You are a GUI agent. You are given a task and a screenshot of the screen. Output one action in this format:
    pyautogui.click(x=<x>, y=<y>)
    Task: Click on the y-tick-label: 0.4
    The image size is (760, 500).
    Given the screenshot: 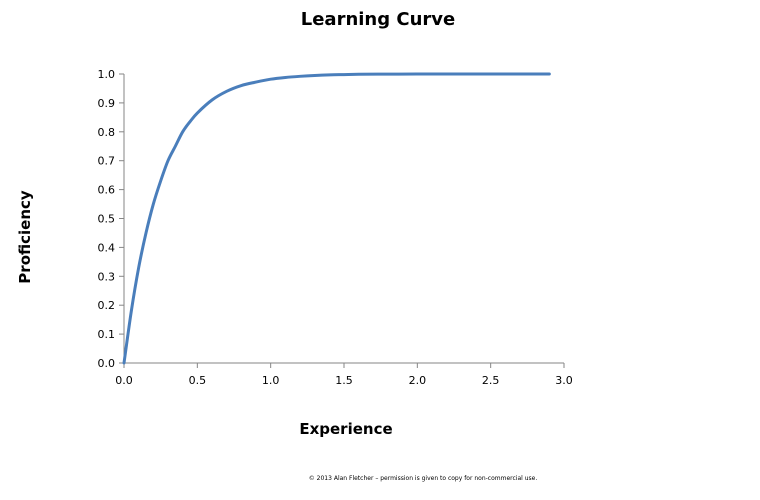 What is the action you would take?
    pyautogui.click(x=107, y=247)
    